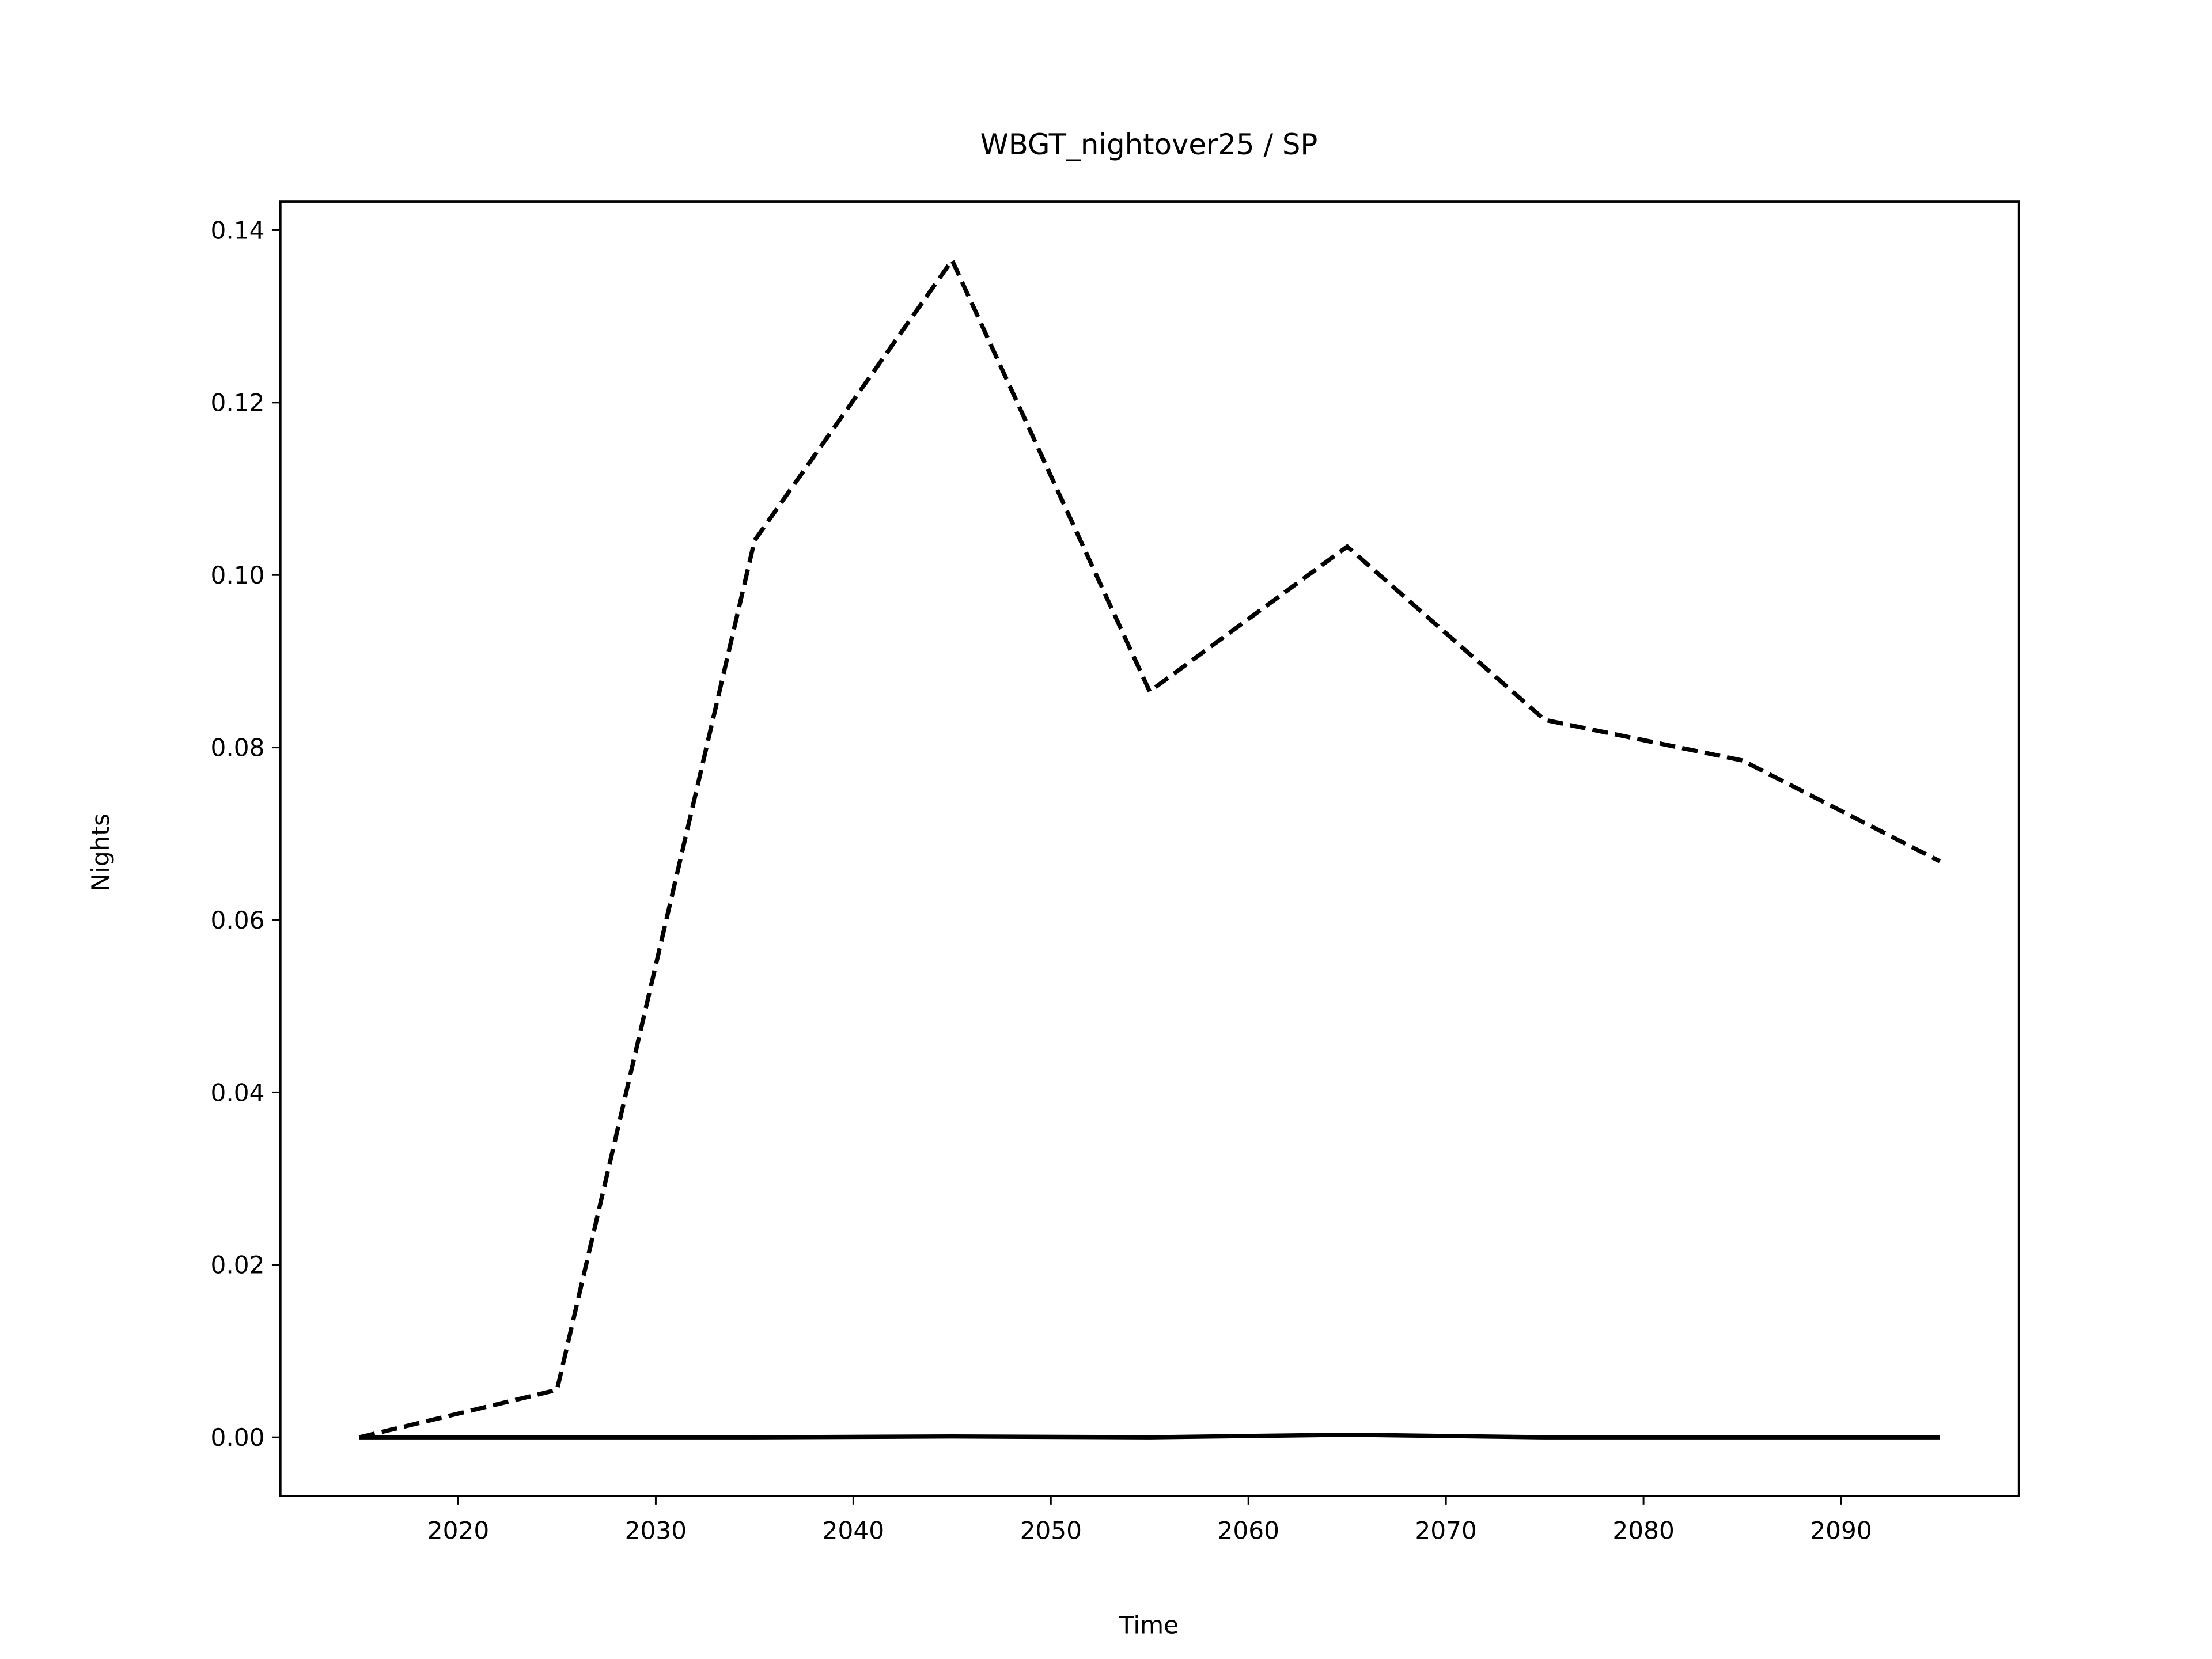 Image resolution: width=2212 pixels, height=1659 pixels. I want to click on y-tick-label: 0.04, so click(238, 1092).